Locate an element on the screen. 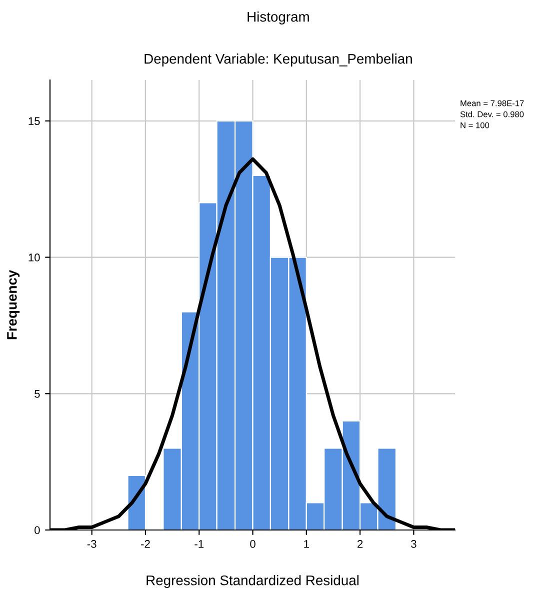  x-axis-title: Regression Standardized Residual is located at coordinates (252, 581).